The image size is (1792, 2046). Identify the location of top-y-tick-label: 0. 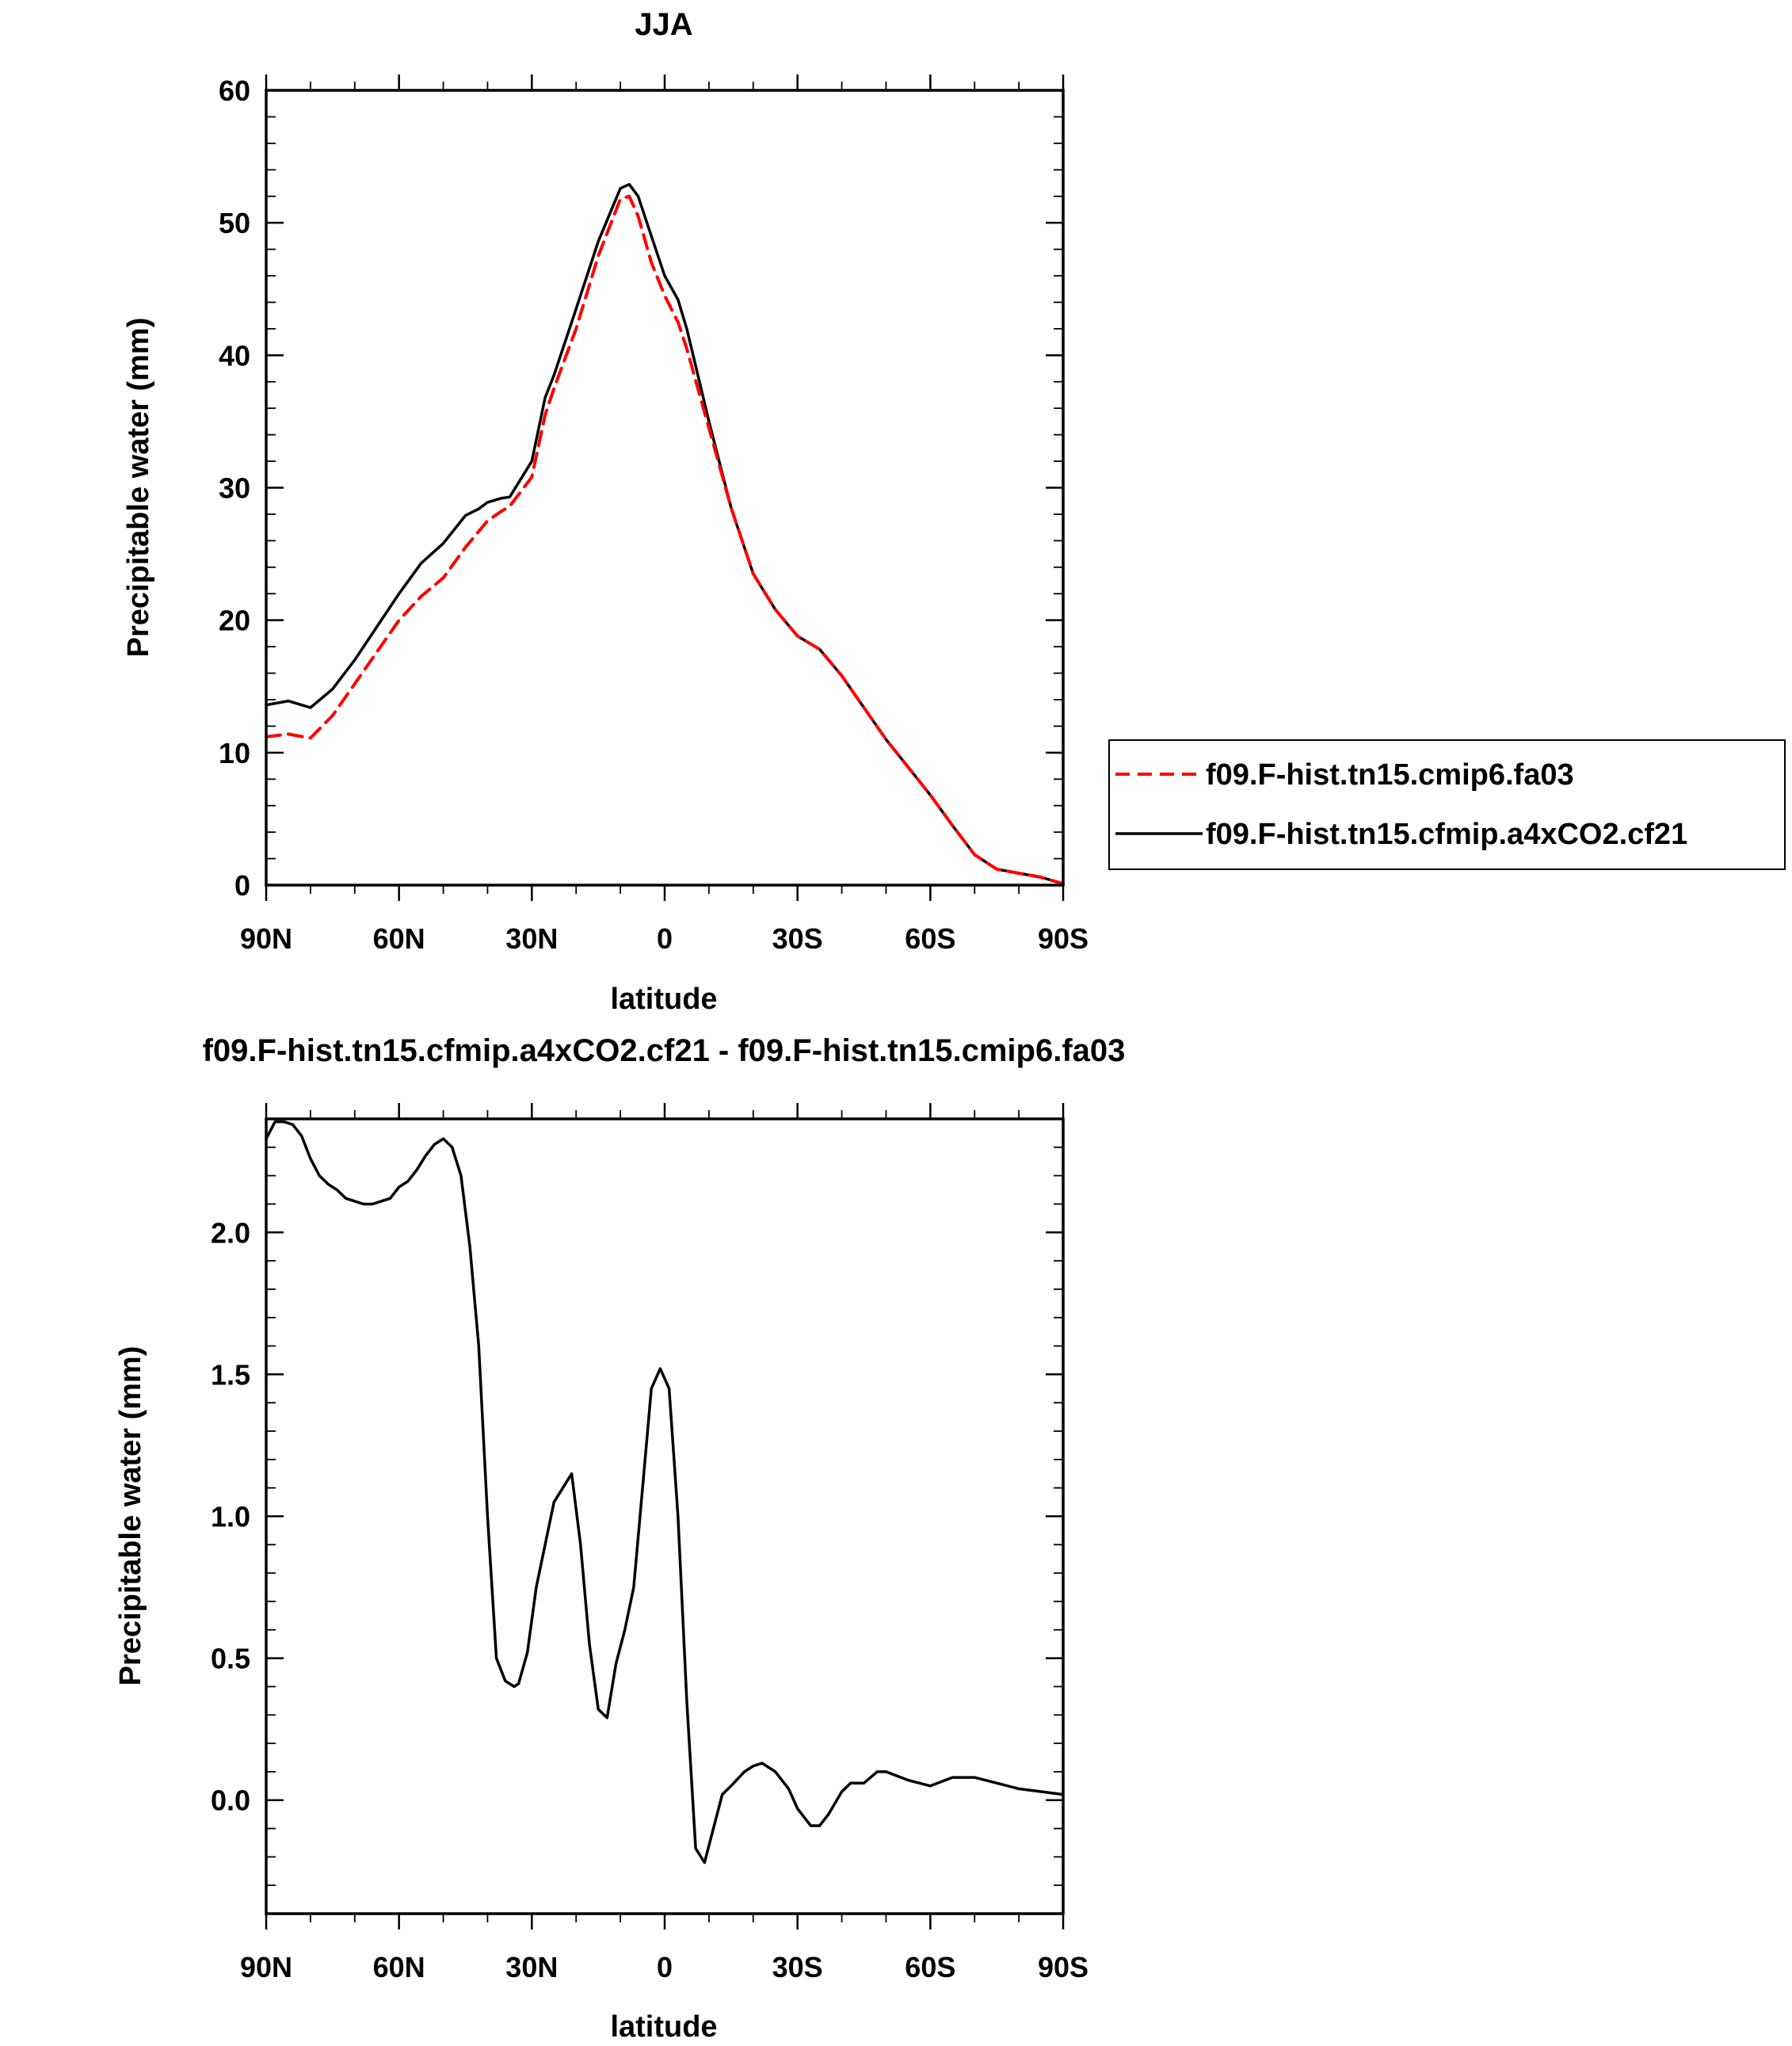
(242, 885).